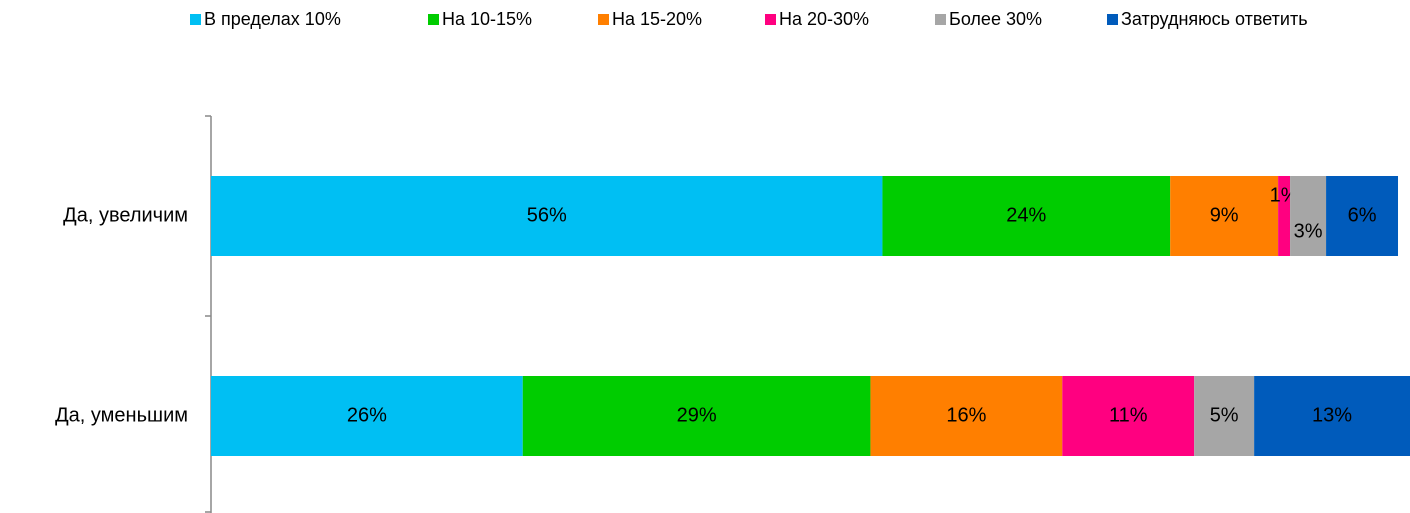 The height and width of the screenshot is (513, 1410). Describe the element at coordinates (657, 19) in the screenshot. I see `legend-label: На 15-20%` at that location.